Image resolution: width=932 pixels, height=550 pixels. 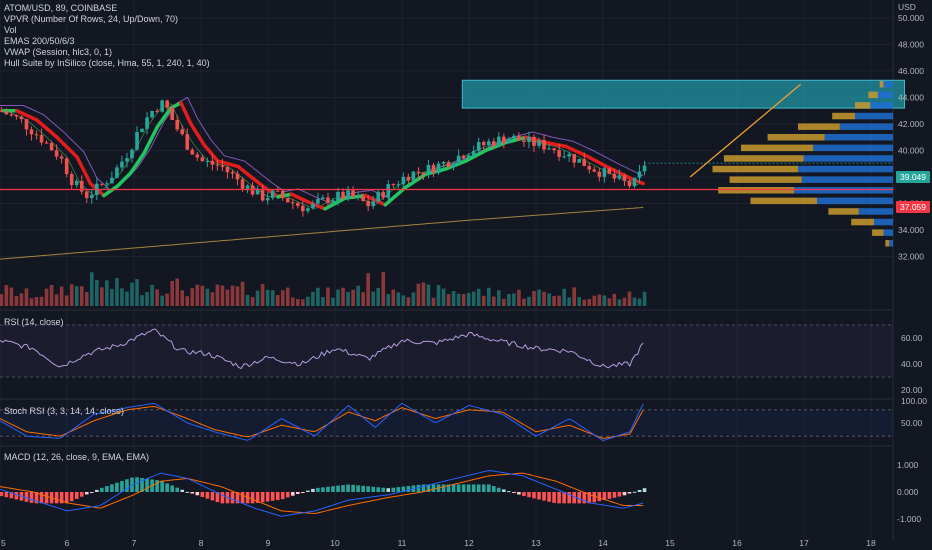 I want to click on trendline, so click(x=745, y=130).